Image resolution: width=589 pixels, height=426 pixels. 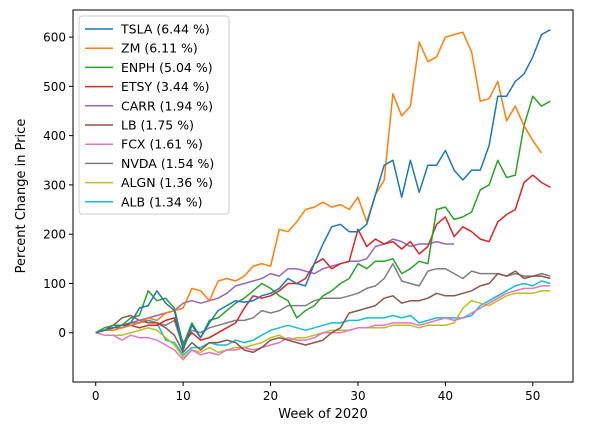 I want to click on x-tick-label: 0, so click(x=96, y=396).